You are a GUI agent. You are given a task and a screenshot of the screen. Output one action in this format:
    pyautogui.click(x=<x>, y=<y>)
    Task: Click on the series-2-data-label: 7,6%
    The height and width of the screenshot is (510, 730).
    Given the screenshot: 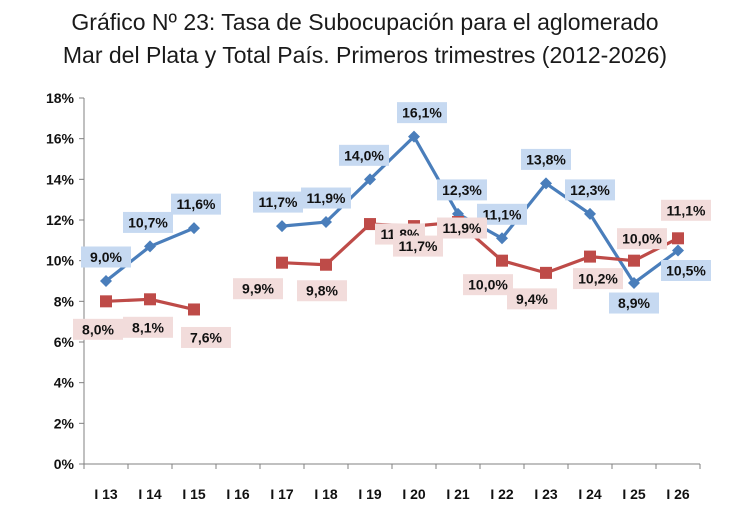 What is the action you would take?
    pyautogui.click(x=206, y=337)
    